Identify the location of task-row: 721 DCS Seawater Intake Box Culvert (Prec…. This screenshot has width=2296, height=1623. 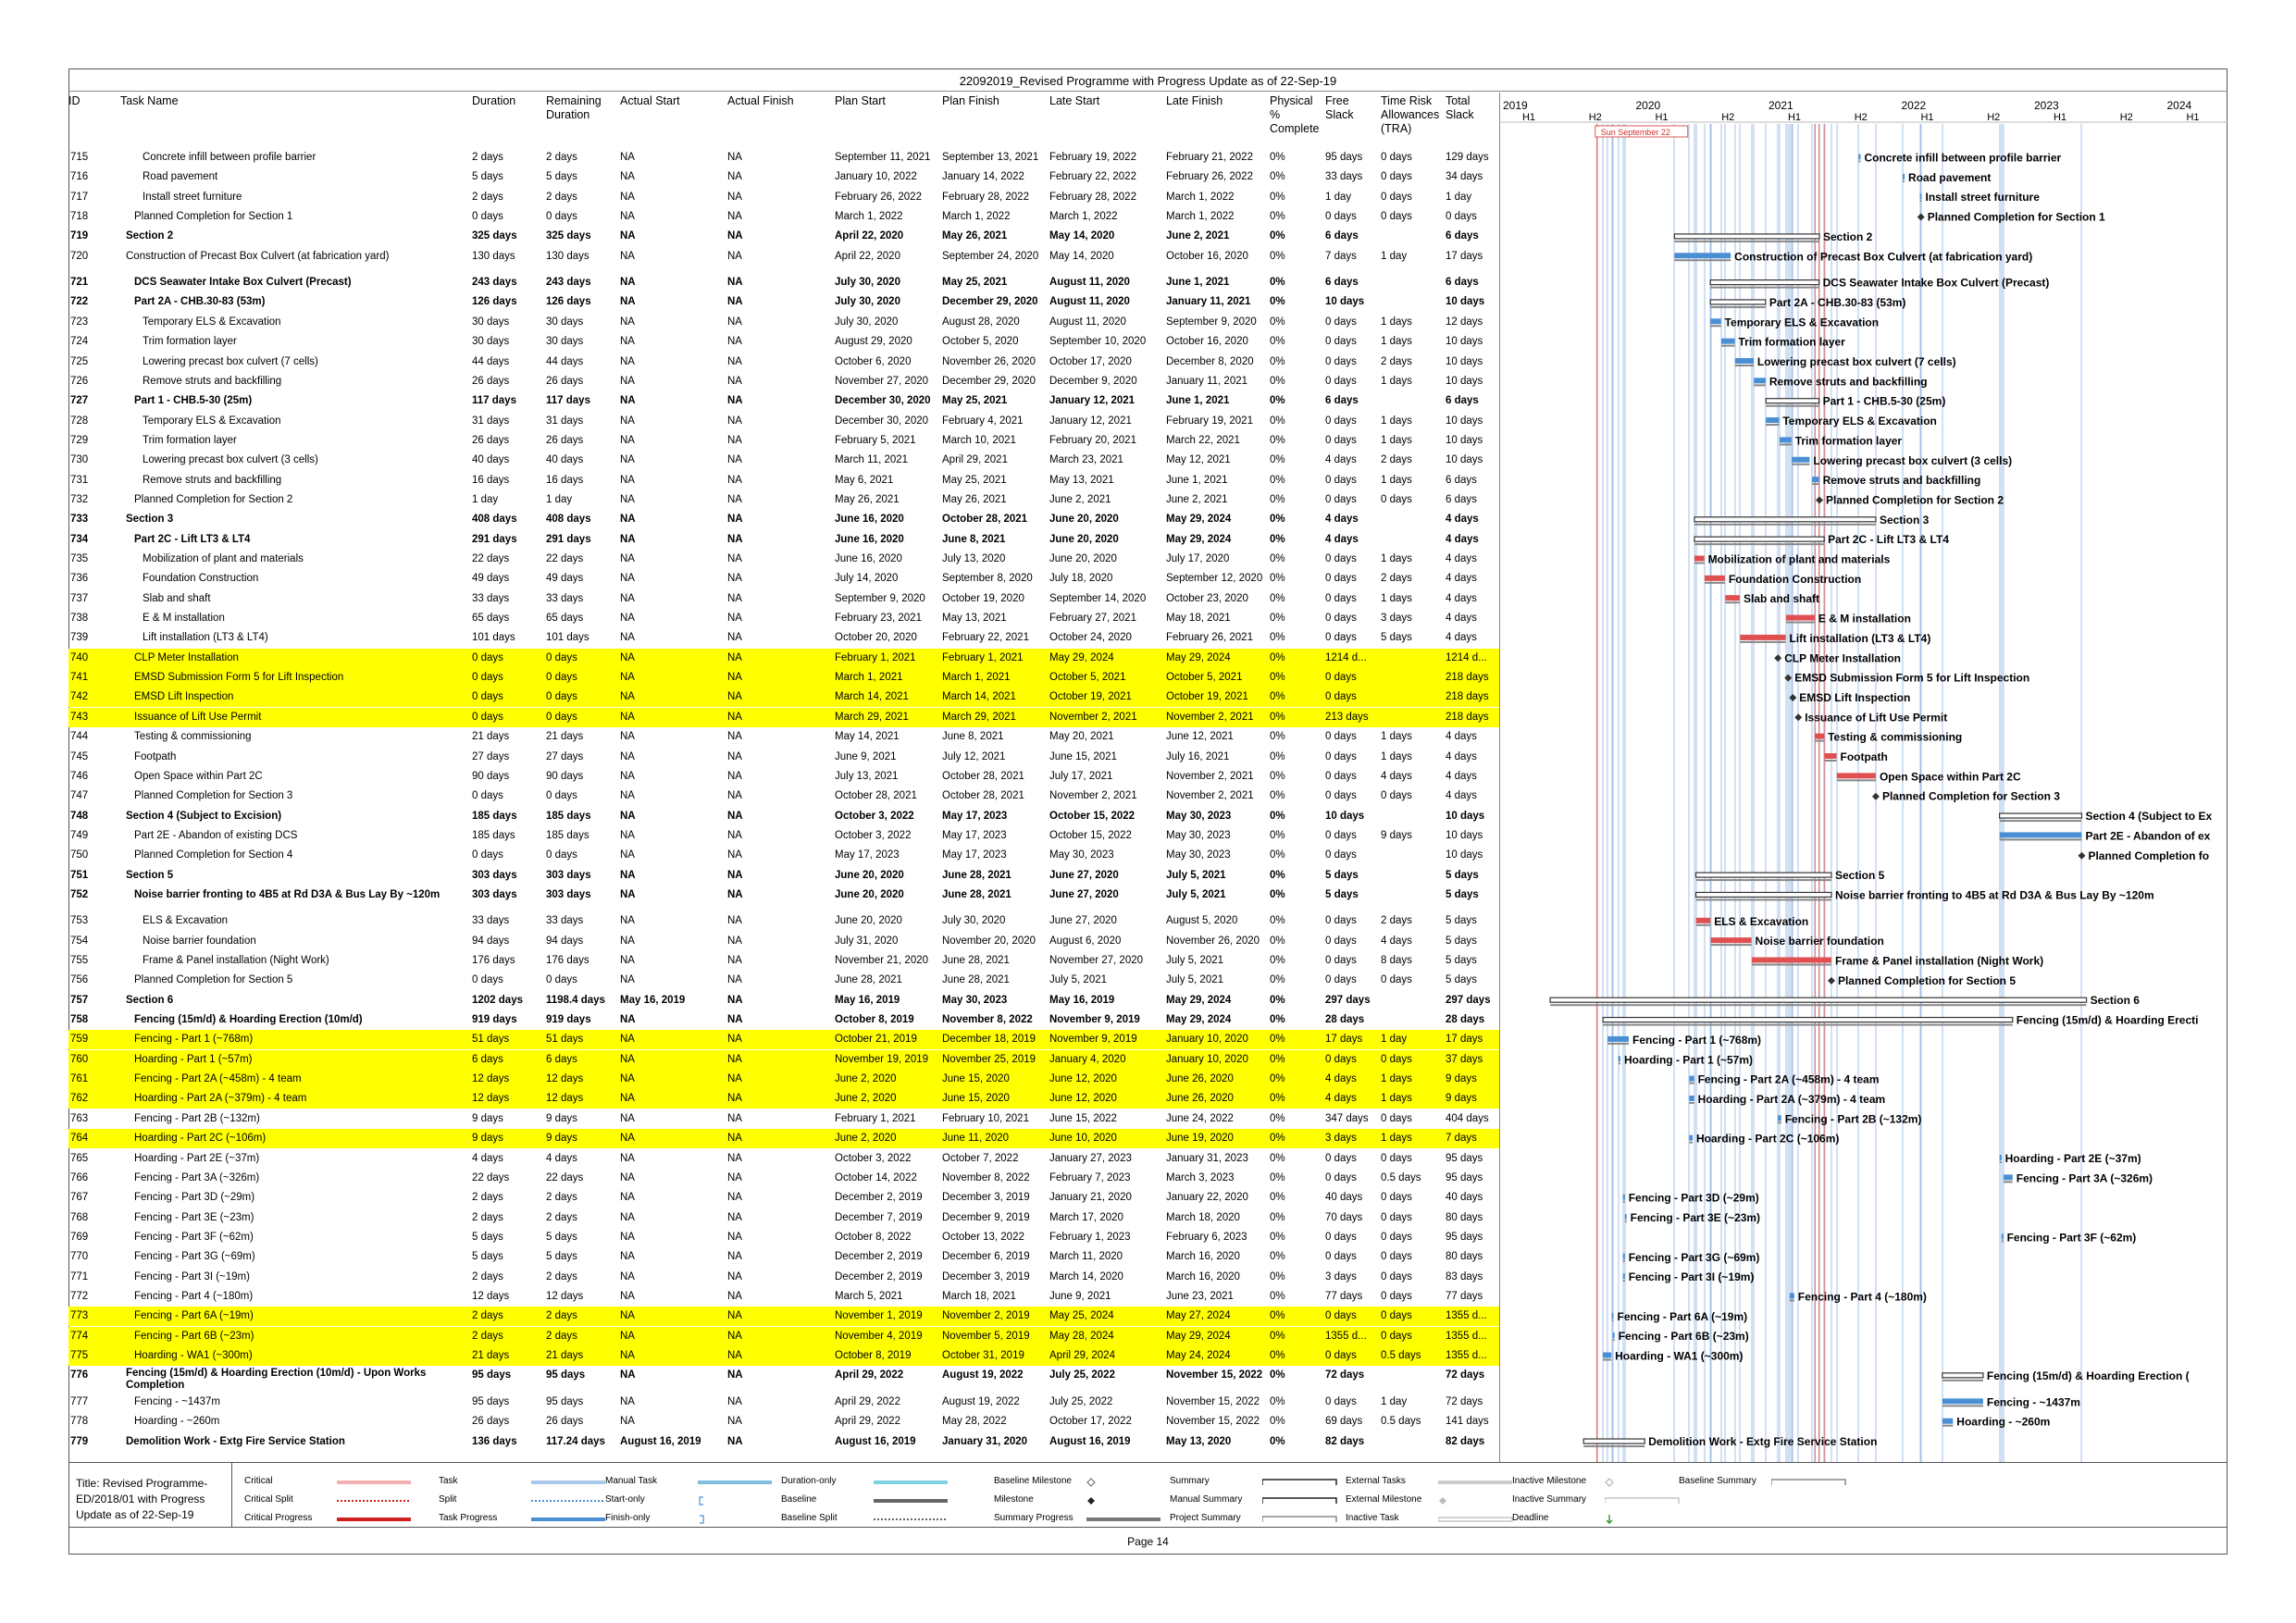
(784, 282).